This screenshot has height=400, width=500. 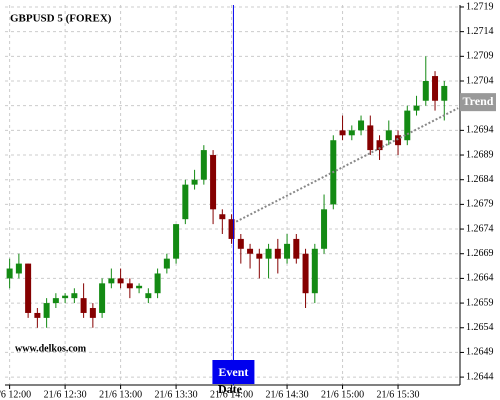 I want to click on trend-label: Trend, so click(x=478, y=101).